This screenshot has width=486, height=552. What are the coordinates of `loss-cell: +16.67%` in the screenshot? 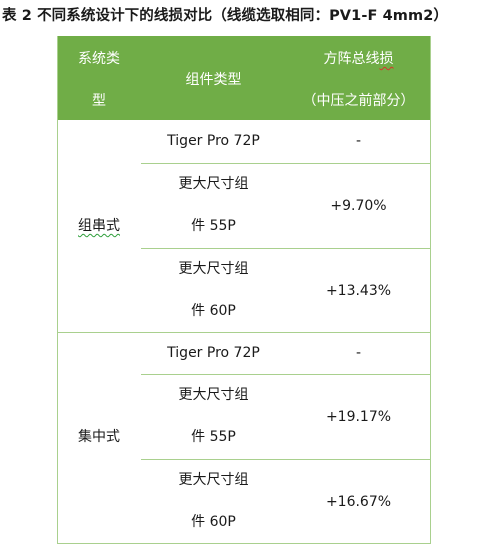 It's located at (358, 501).